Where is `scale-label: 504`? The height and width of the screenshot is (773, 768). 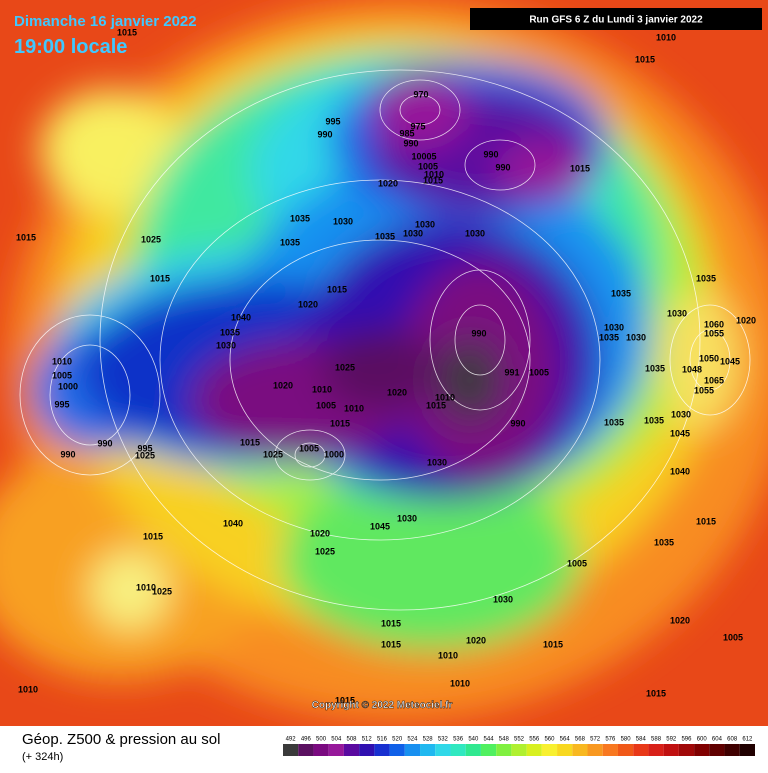
scale-label: 504 is located at coordinates (336, 740).